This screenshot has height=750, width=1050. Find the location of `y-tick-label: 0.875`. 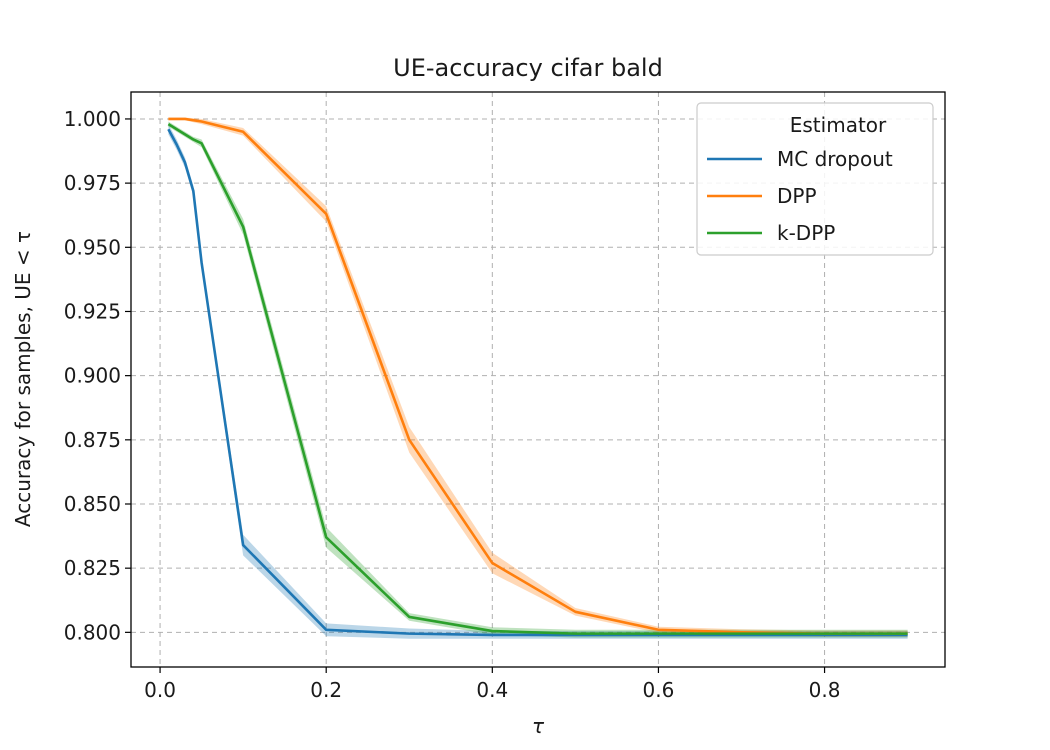

y-tick-label: 0.875 is located at coordinates (92, 440).